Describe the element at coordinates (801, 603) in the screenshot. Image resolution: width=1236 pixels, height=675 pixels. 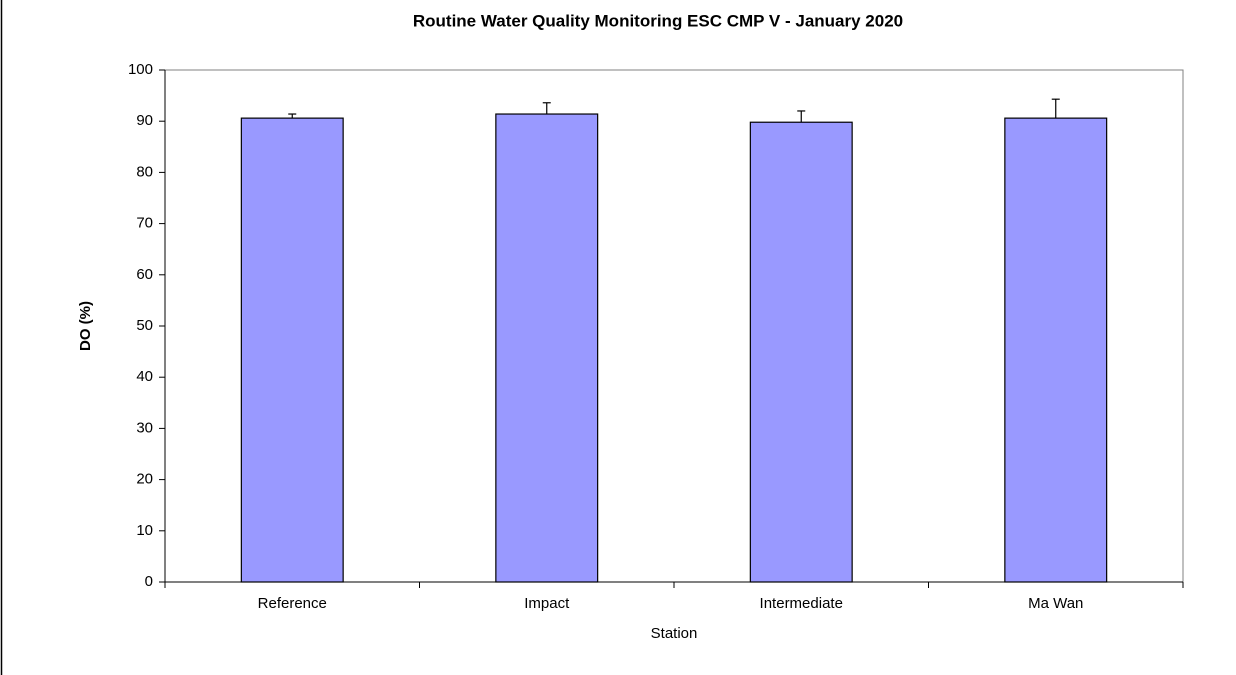
I see `x-tick-label: Intermediate` at that location.